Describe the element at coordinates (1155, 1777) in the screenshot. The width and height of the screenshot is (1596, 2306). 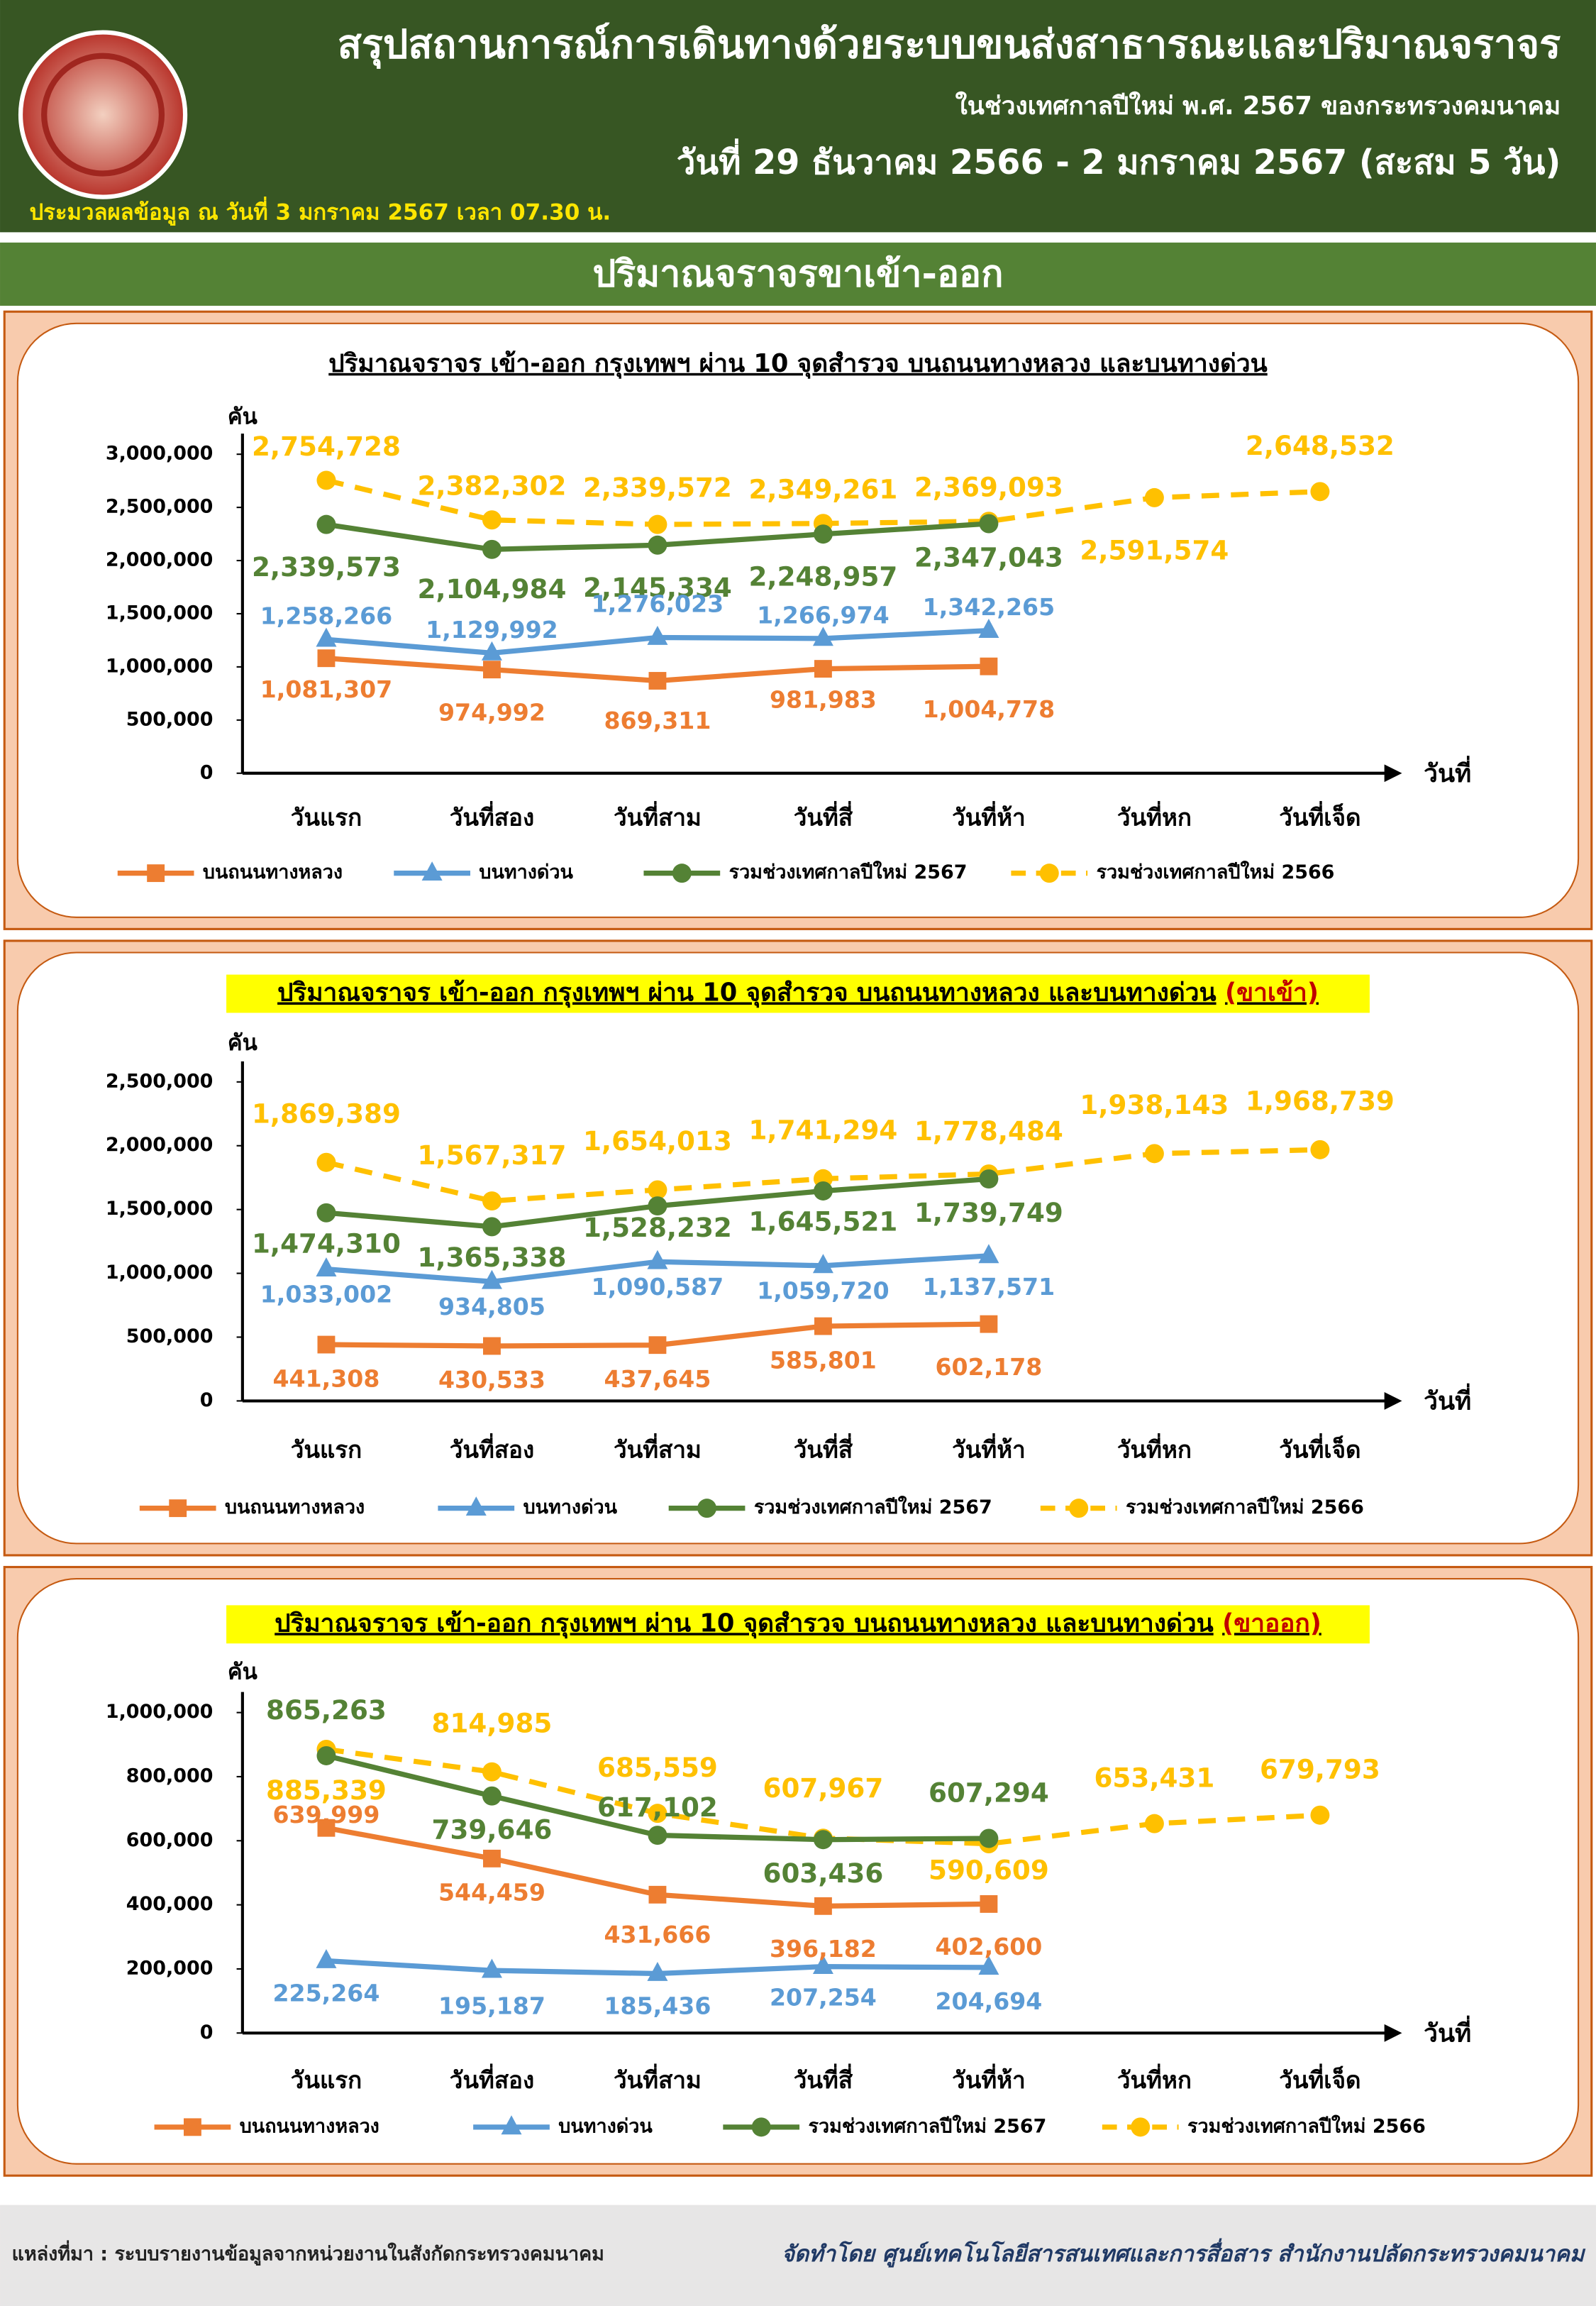
I see `data-label: 653,431` at that location.